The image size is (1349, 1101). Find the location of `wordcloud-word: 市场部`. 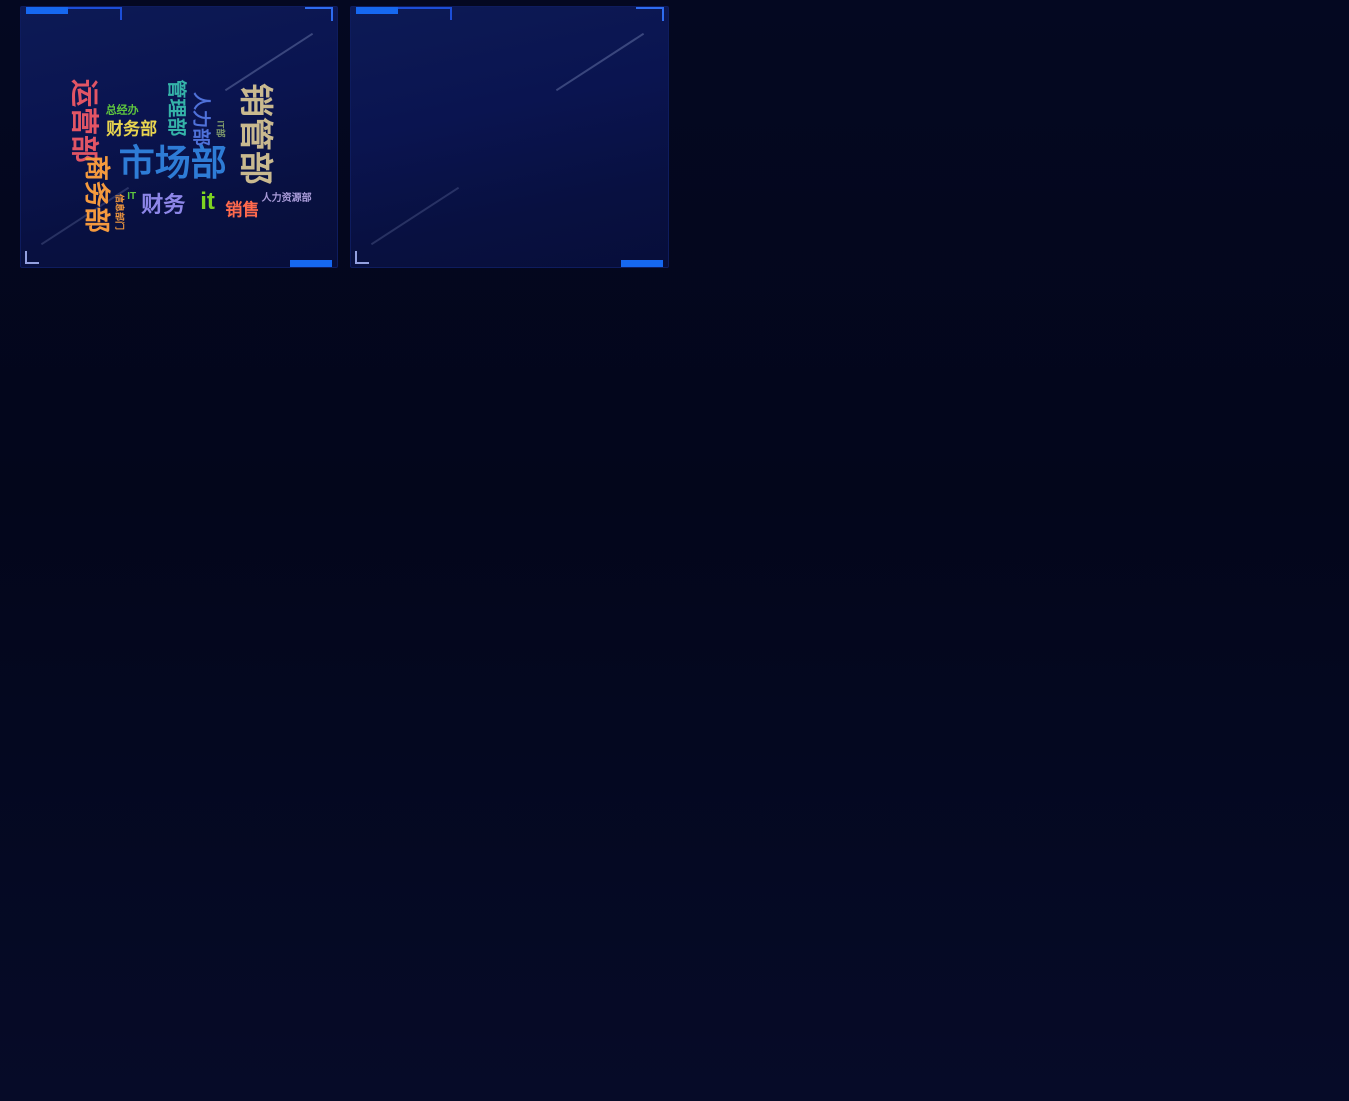

wordcloud-word: 市场部 is located at coordinates (172, 162).